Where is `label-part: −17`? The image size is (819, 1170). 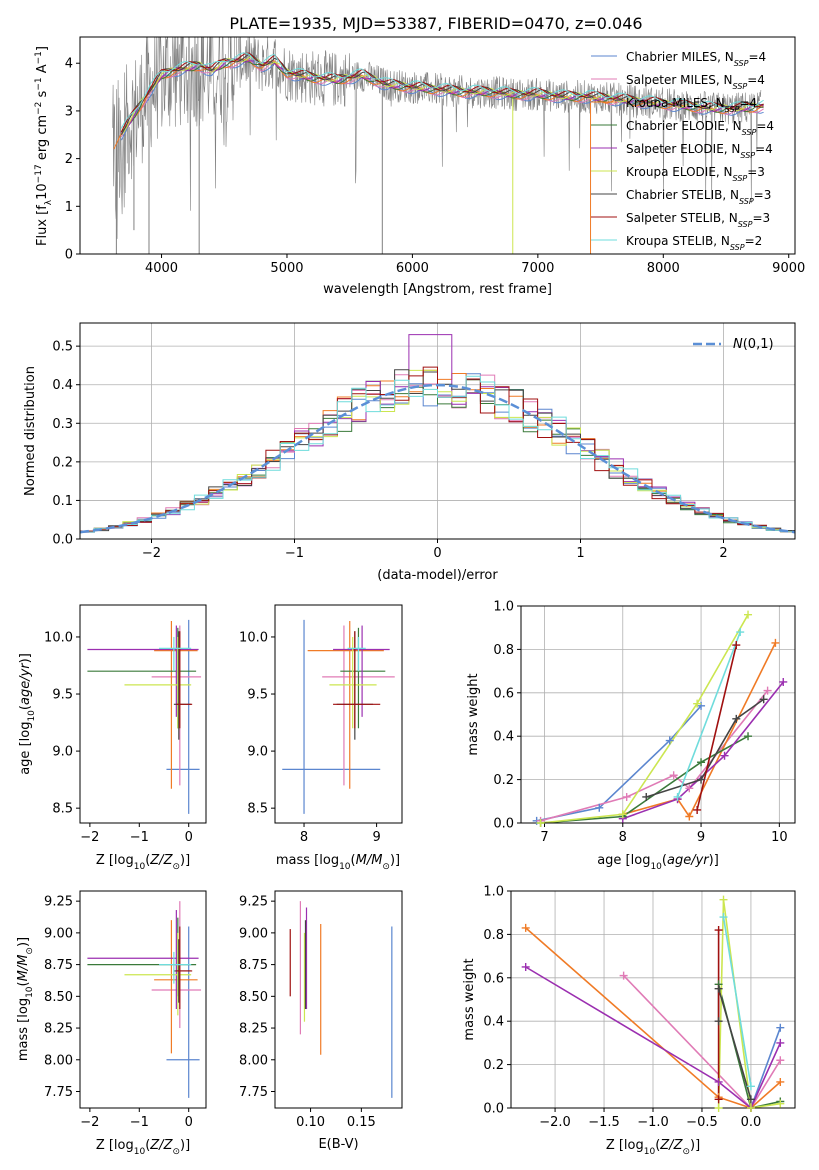
label-part: −17 is located at coordinates (39, 173).